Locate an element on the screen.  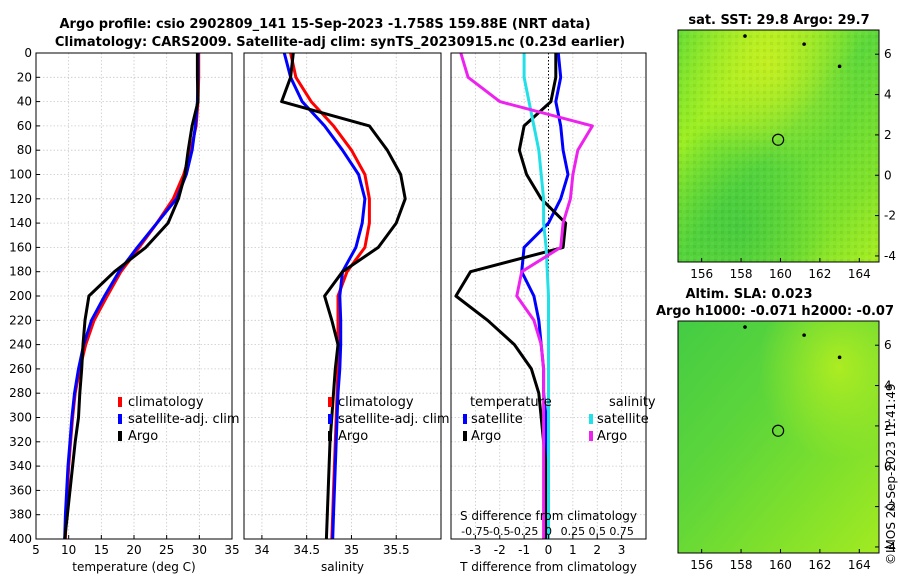
x-tick-label: 35 is located at coordinates (231, 550).